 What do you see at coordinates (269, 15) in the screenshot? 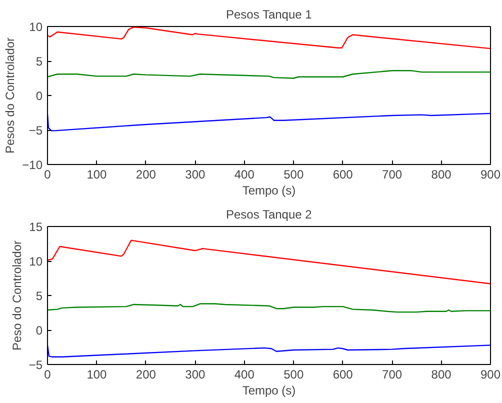
I see `chart-title: Pesos Tanque 1` at bounding box center [269, 15].